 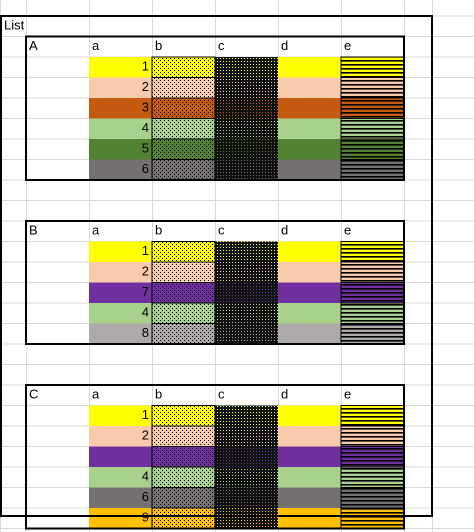 I want to click on sheet-title: List, so click(x=14, y=25).